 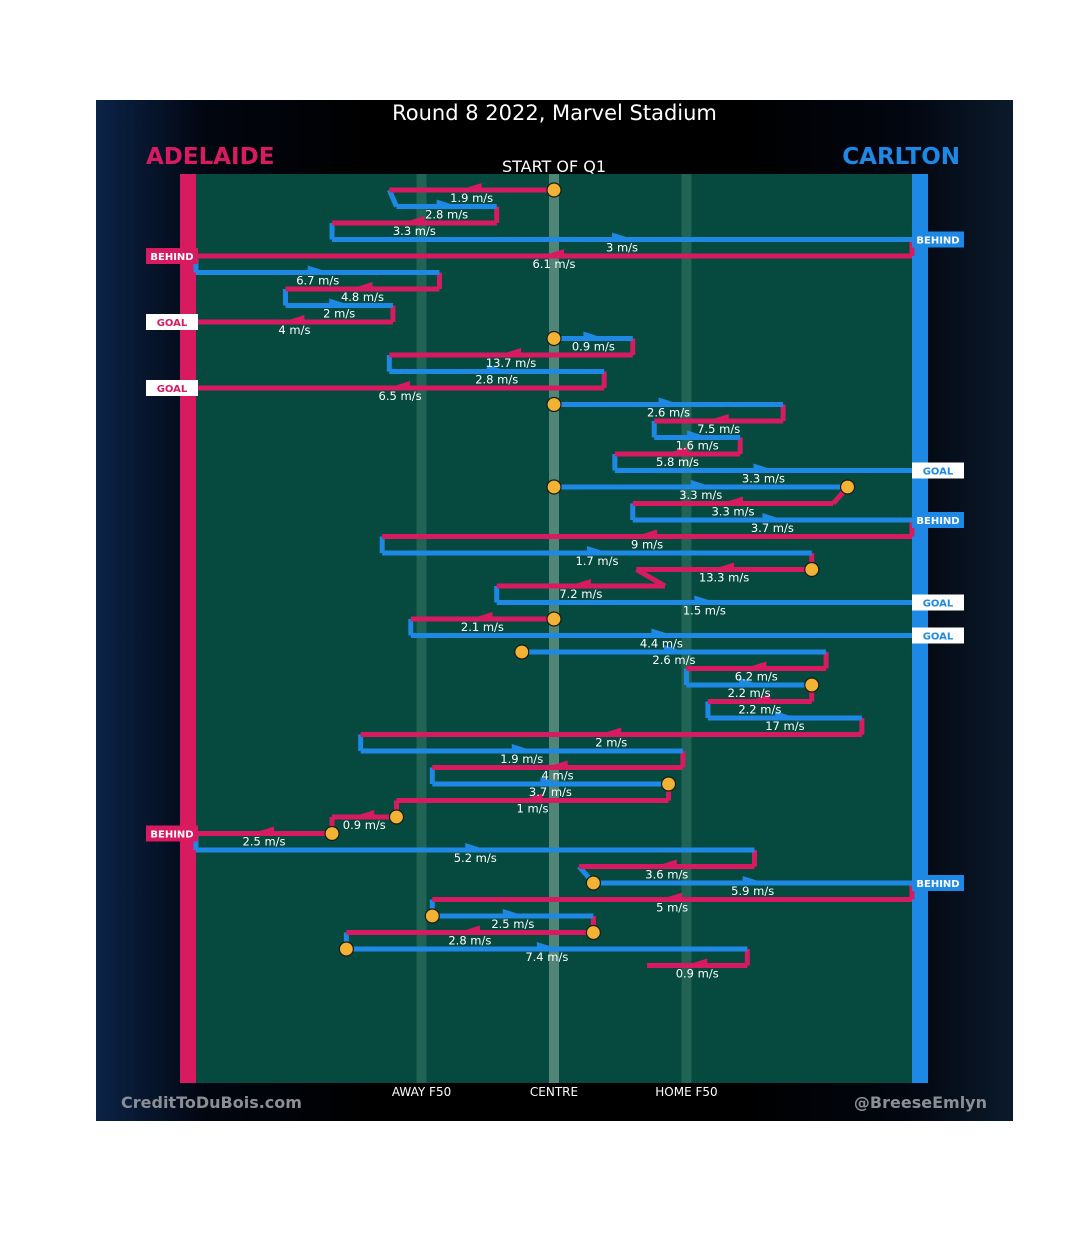 I want to click on speed-label: 2.6 m/s, so click(x=673, y=660).